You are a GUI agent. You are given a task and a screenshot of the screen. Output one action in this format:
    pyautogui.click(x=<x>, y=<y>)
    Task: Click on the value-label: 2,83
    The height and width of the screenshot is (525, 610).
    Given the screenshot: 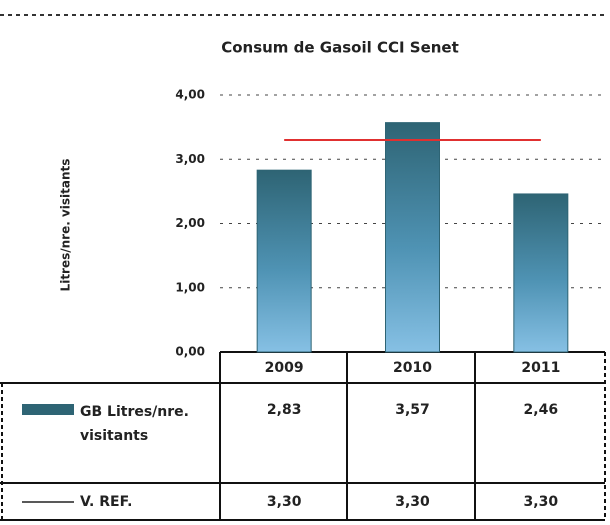 What is the action you would take?
    pyautogui.click(x=284, y=410)
    